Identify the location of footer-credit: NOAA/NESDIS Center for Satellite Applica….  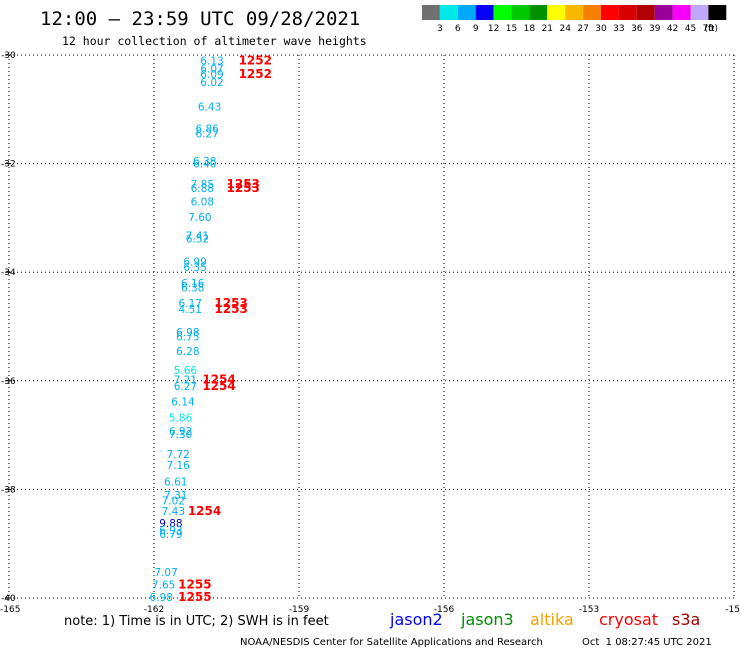
(391, 642).